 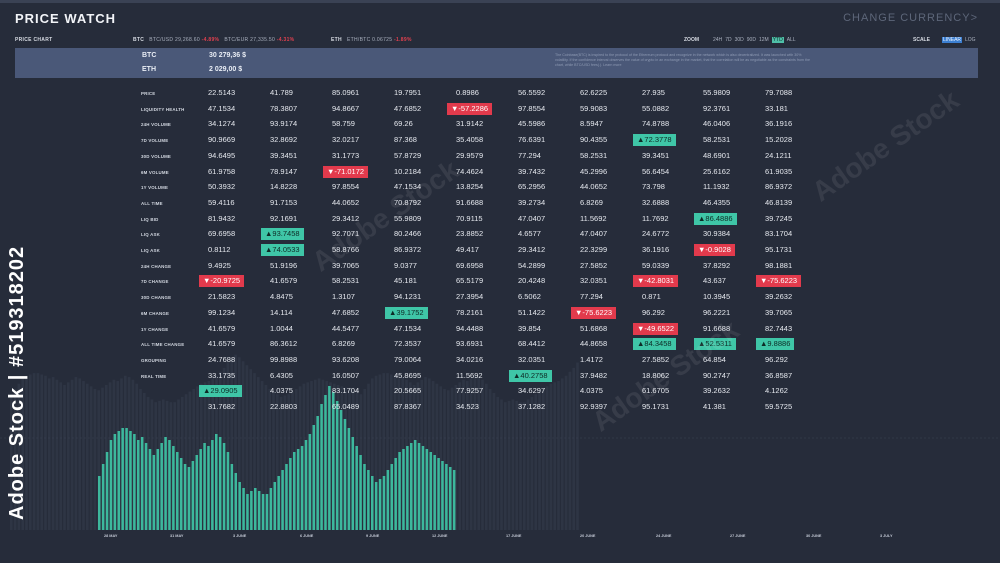 I want to click on table-cell: 30.9384, so click(x=717, y=234).